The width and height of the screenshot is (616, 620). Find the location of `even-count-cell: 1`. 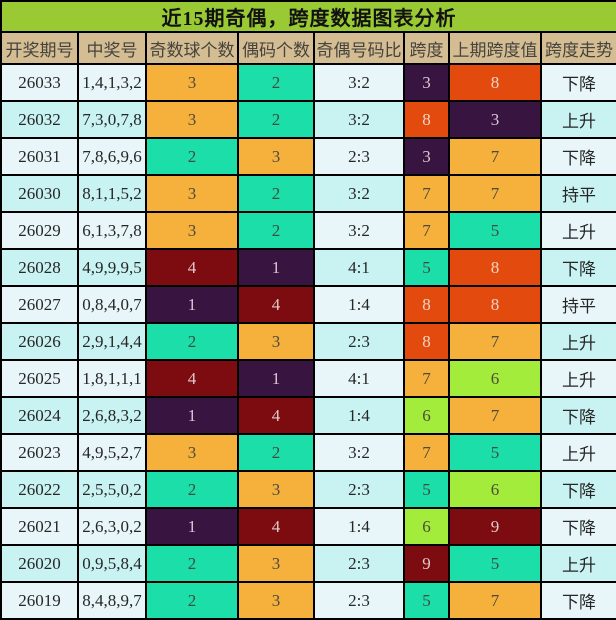

even-count-cell: 1 is located at coordinates (276, 267).